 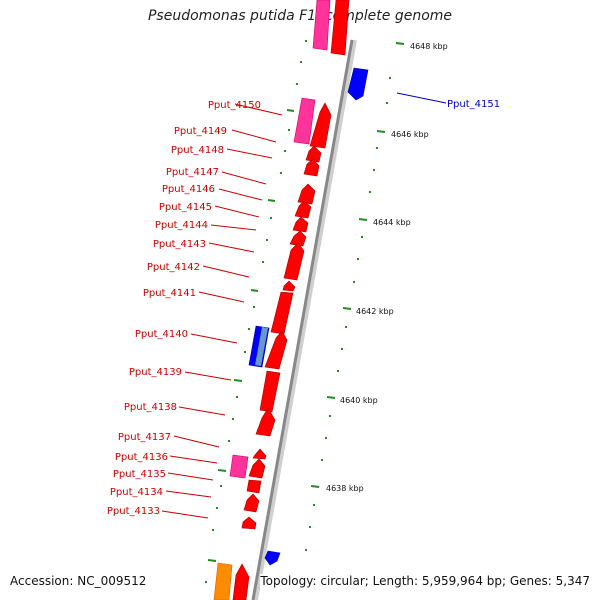 What do you see at coordinates (150, 407) in the screenshot?
I see `label-pput-4138: Pput_4138` at bounding box center [150, 407].